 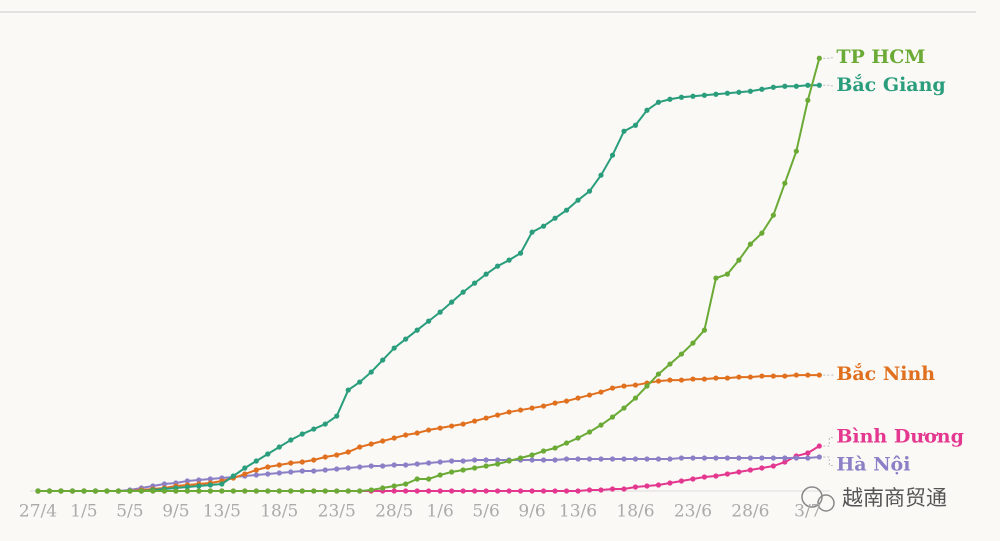 What do you see at coordinates (635, 512) in the screenshot?
I see `x-tick-label: 18/6` at bounding box center [635, 512].